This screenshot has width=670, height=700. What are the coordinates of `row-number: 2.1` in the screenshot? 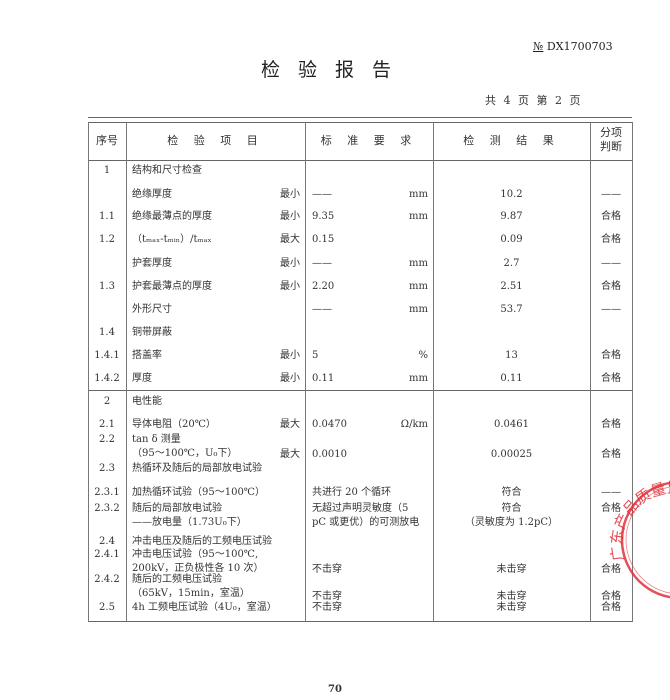 It's located at (107, 424).